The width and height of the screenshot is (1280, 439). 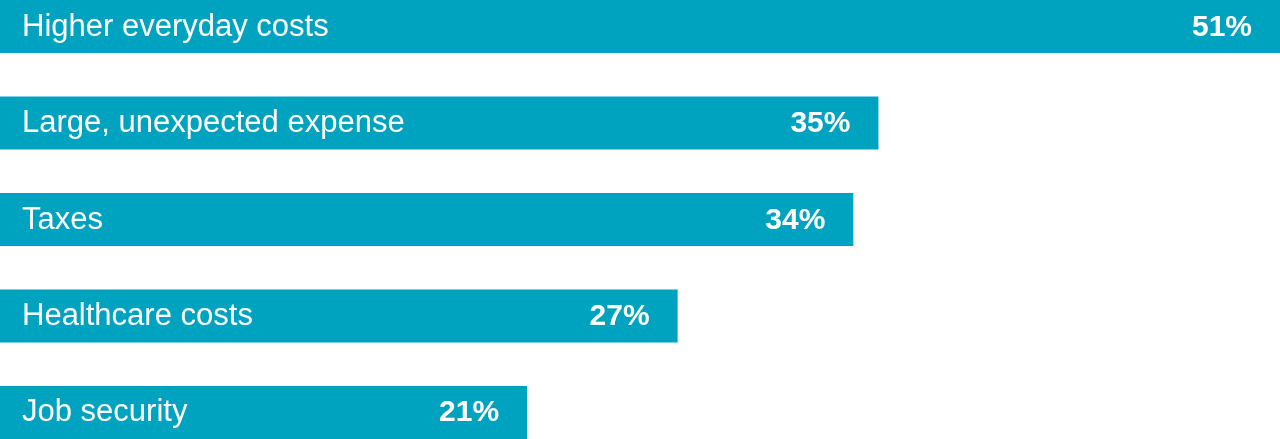 What do you see at coordinates (62, 218) in the screenshot?
I see `y-tick-label: Taxes` at bounding box center [62, 218].